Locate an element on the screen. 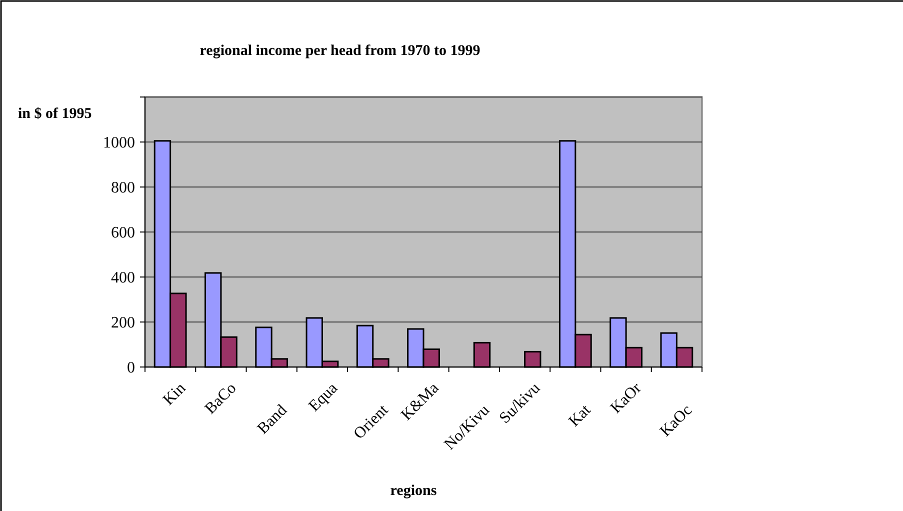  y-tick-label: 600 is located at coordinates (123, 233).